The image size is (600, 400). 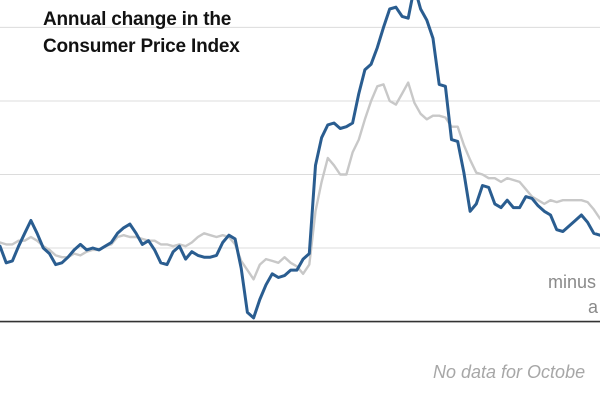 What do you see at coordinates (572, 282) in the screenshot?
I see `annotation-line-1: minus` at bounding box center [572, 282].